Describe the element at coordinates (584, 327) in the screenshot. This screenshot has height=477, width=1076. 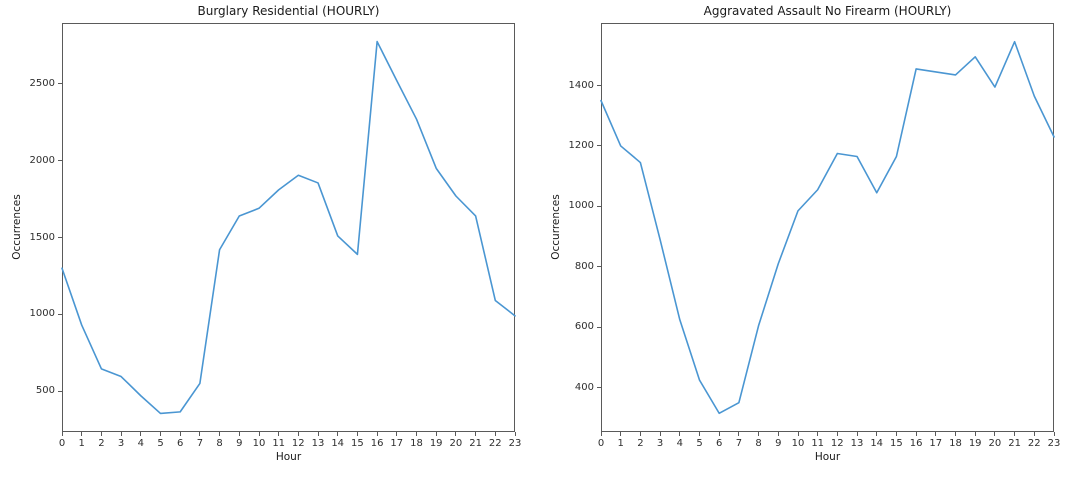
I see `y-tick-label: 600` at that location.